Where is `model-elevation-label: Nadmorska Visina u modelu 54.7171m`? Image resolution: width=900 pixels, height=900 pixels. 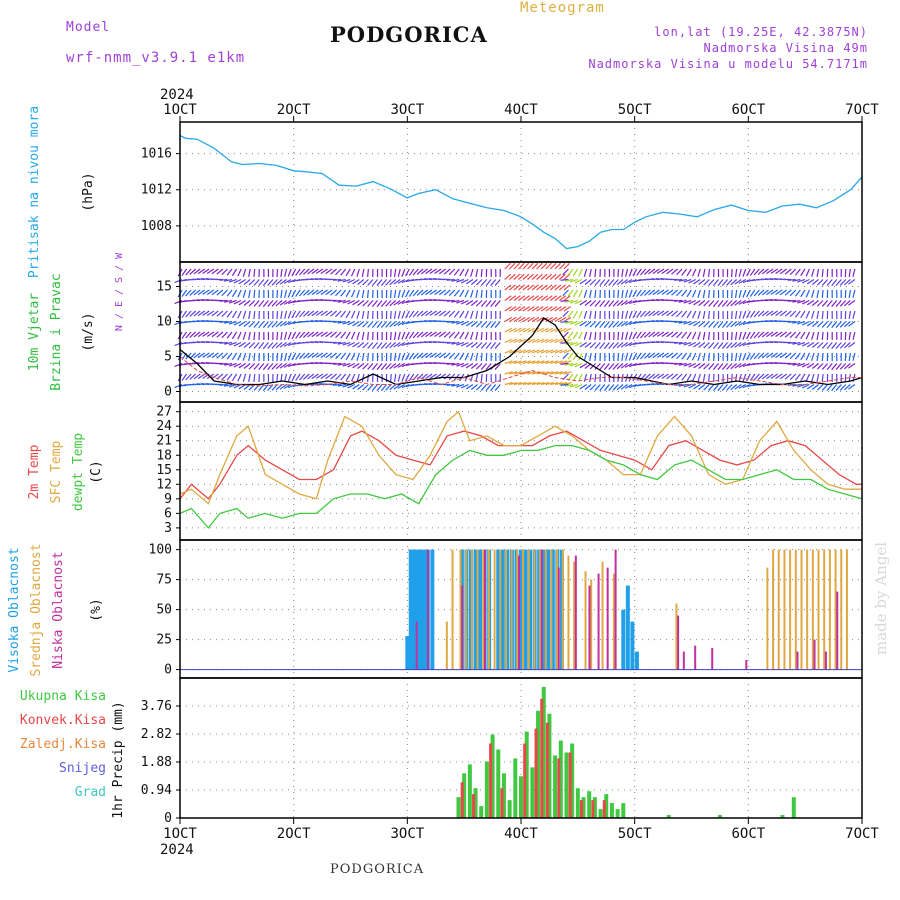 model-elevation-label: Nadmorska Visina u modelu 54.7171m is located at coordinates (728, 64).